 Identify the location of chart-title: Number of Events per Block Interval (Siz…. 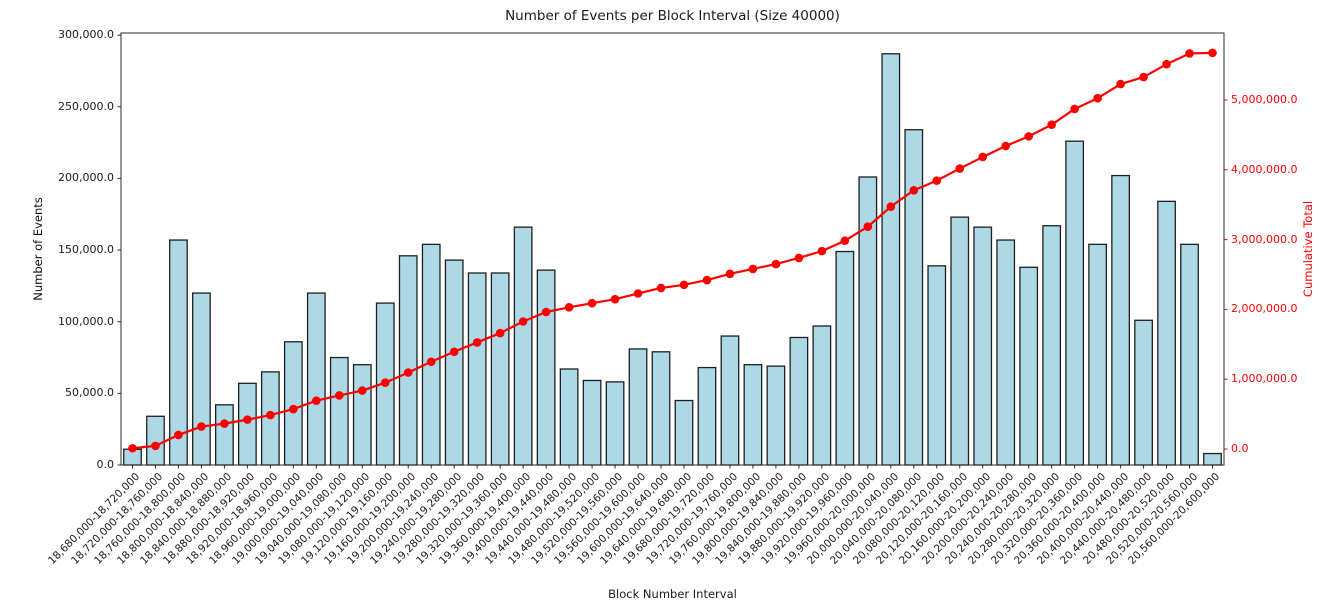
(672, 16).